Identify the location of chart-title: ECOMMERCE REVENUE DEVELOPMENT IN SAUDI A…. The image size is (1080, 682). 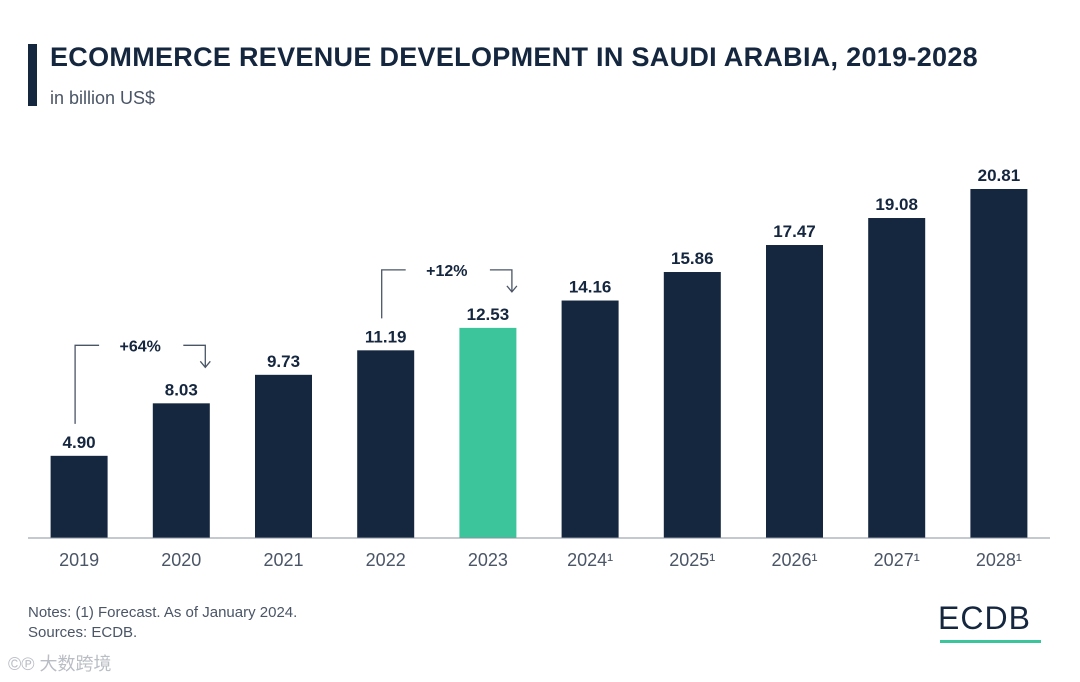
(514, 57).